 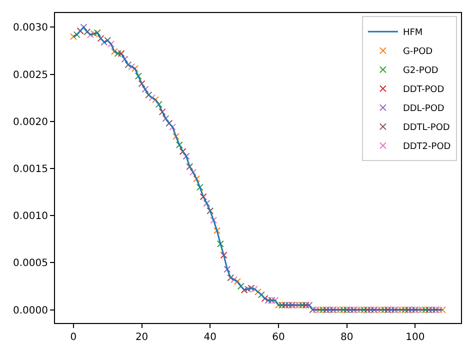 I want to click on y-tick-label: 0.0015, so click(x=30, y=169).